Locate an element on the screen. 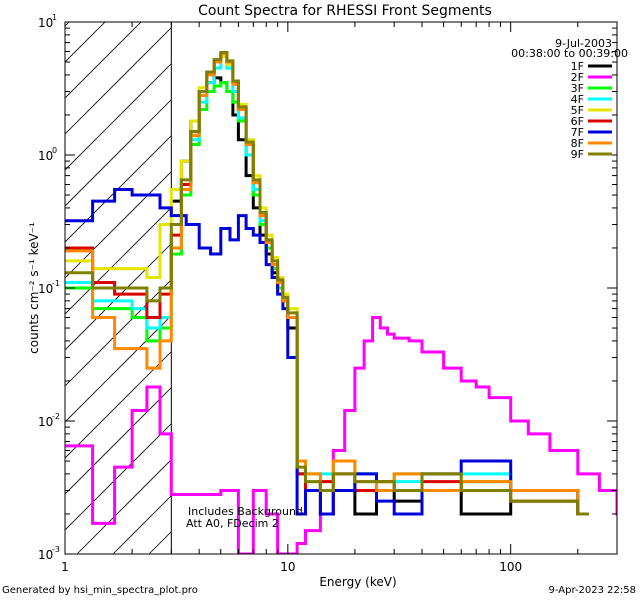  annotation-background: Includes Background is located at coordinates (245, 511).